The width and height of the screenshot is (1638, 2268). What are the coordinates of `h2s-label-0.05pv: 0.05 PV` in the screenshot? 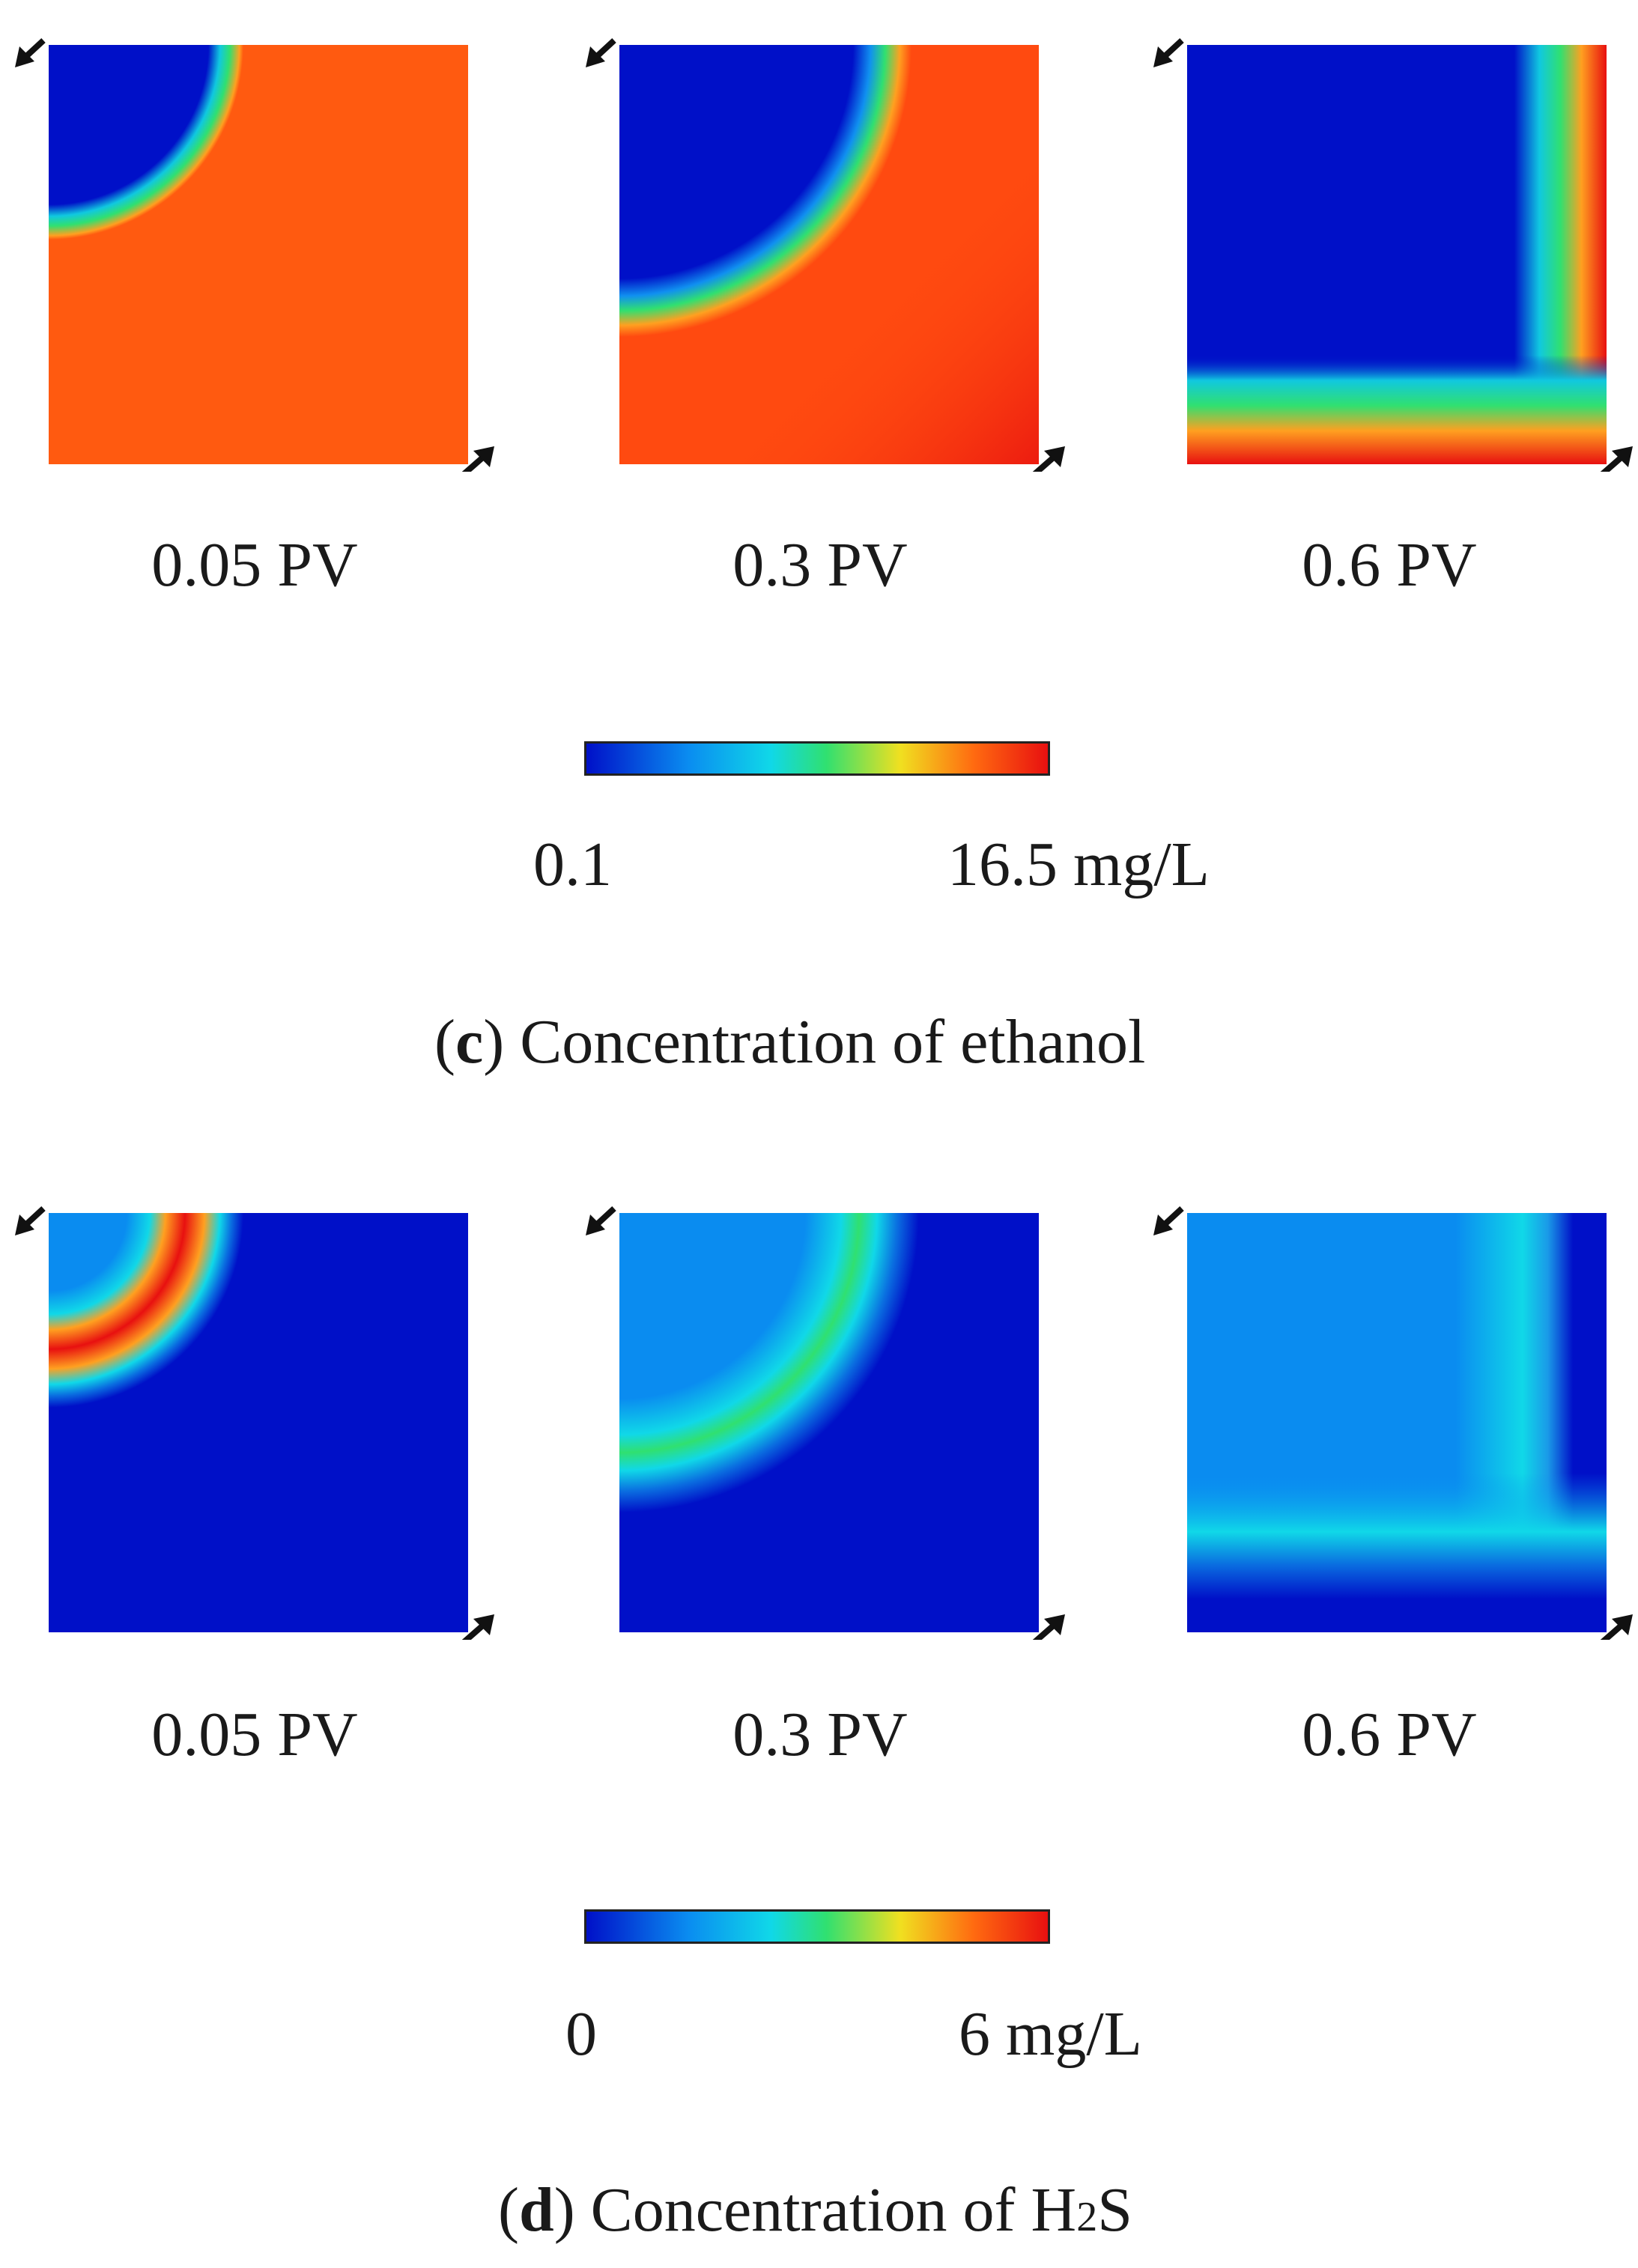 It's located at (254, 1734).